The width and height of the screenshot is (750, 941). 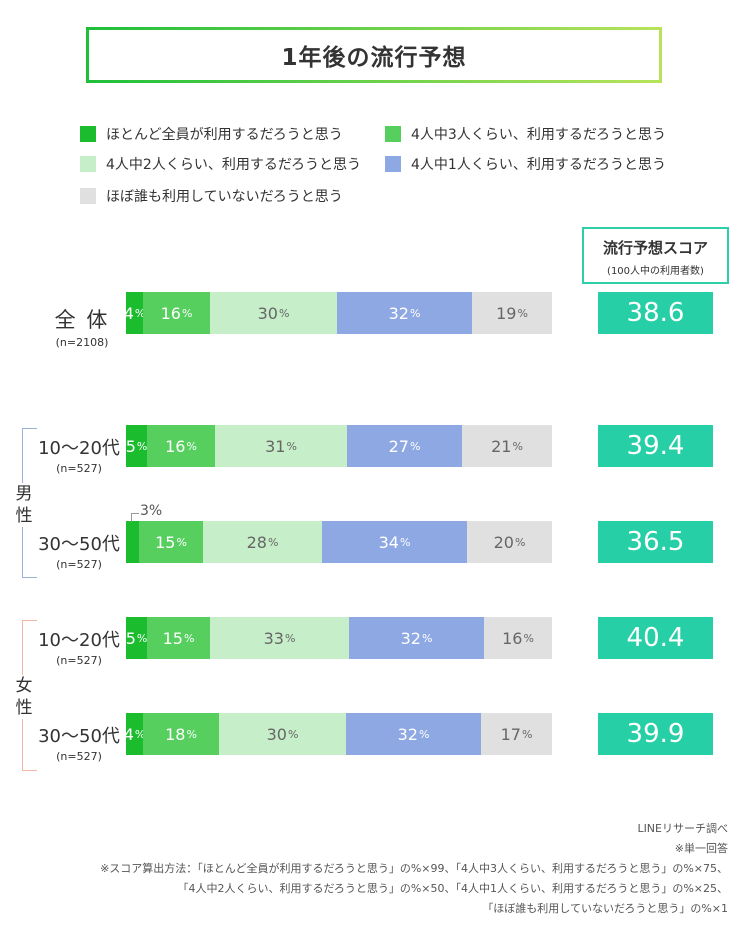 What do you see at coordinates (79, 756) in the screenshot?
I see `row-label-female-old-n: (n=527)` at bounding box center [79, 756].